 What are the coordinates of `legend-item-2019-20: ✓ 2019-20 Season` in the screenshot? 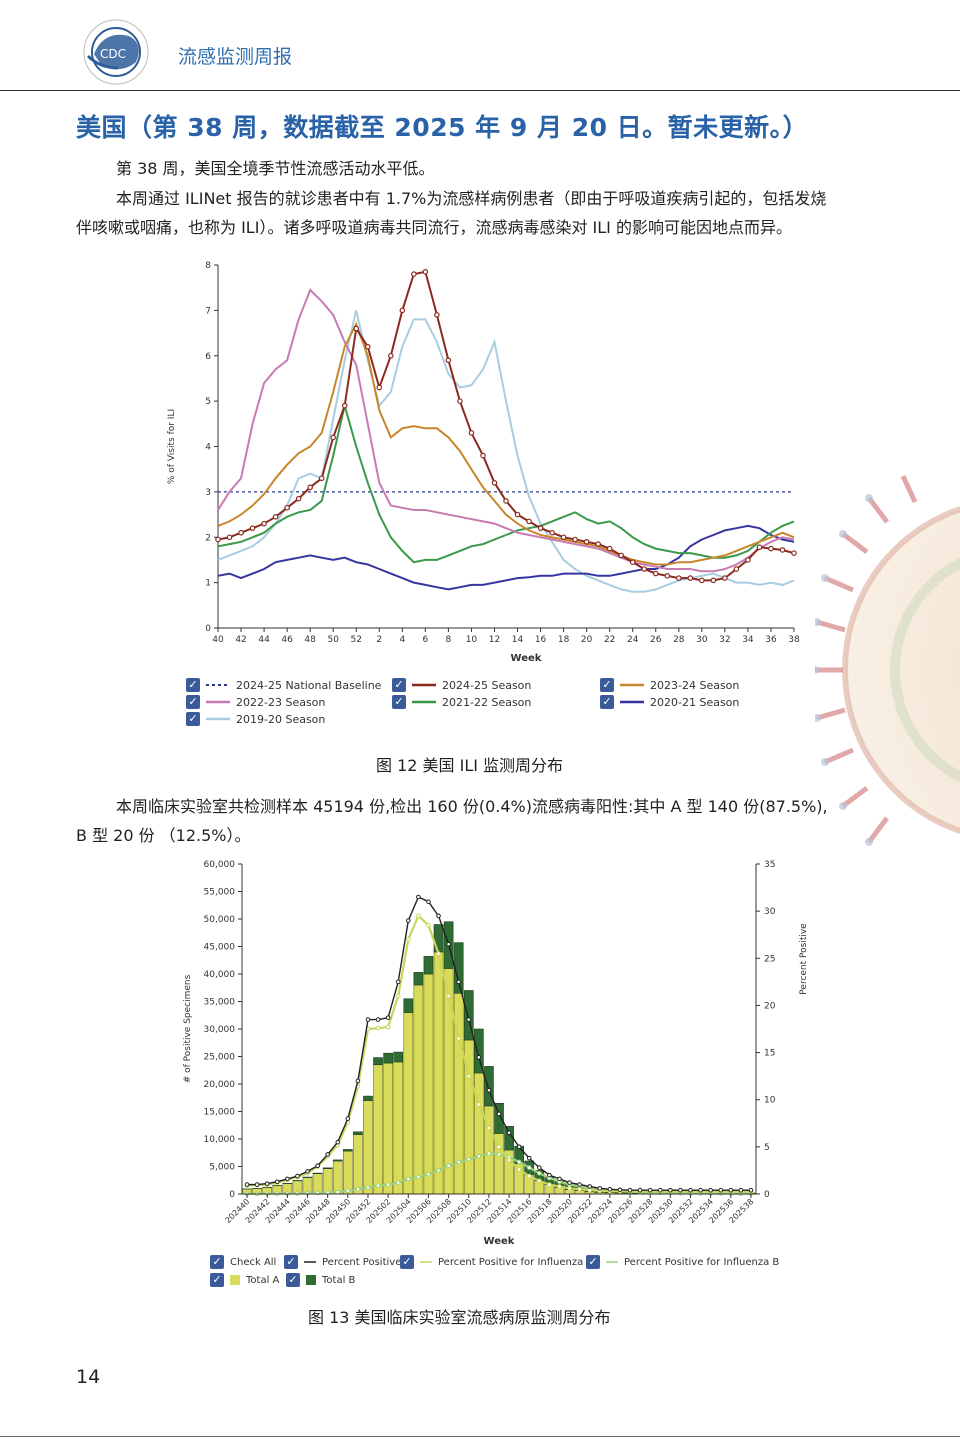 It's located at (255, 719).